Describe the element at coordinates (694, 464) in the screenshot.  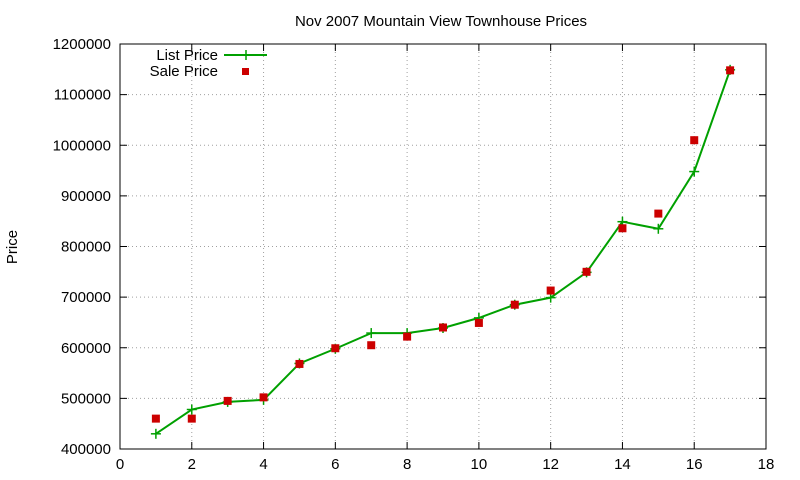
I see `x-tick-label: 16` at that location.